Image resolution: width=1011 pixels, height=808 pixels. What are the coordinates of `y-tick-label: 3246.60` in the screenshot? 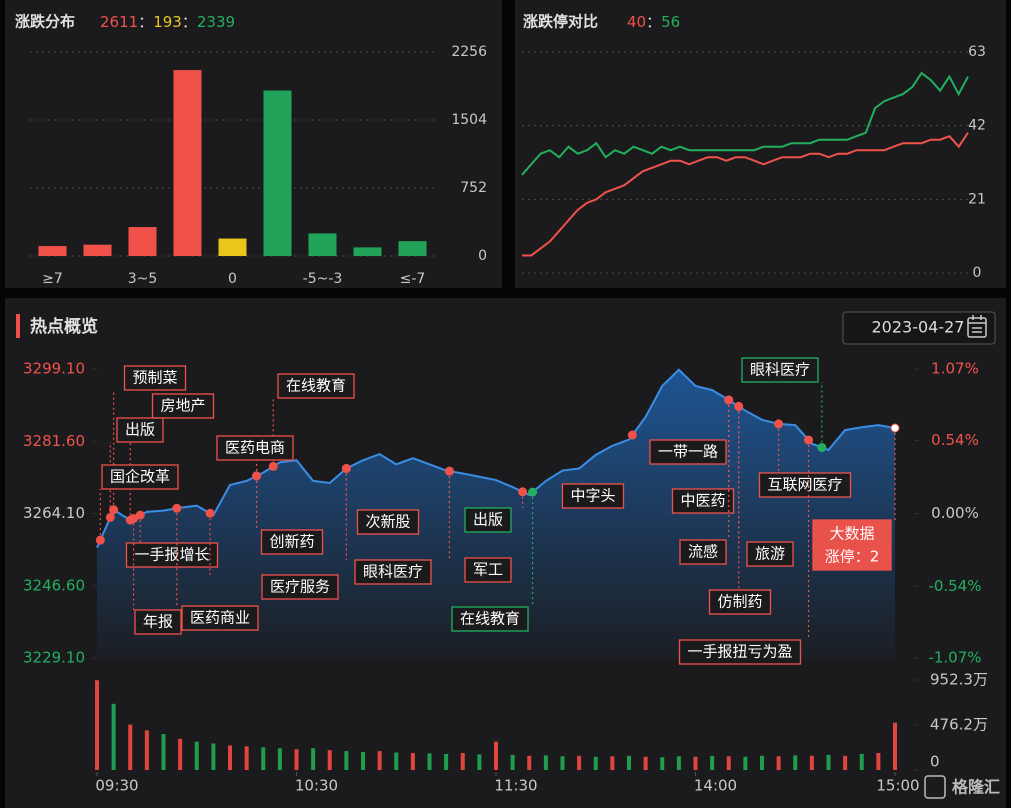 It's located at (54, 585).